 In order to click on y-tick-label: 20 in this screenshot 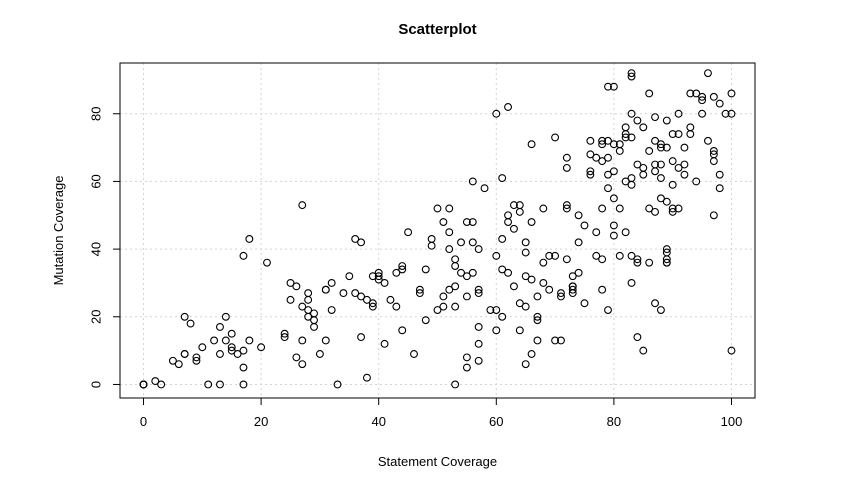, I will do `click(96, 317)`.